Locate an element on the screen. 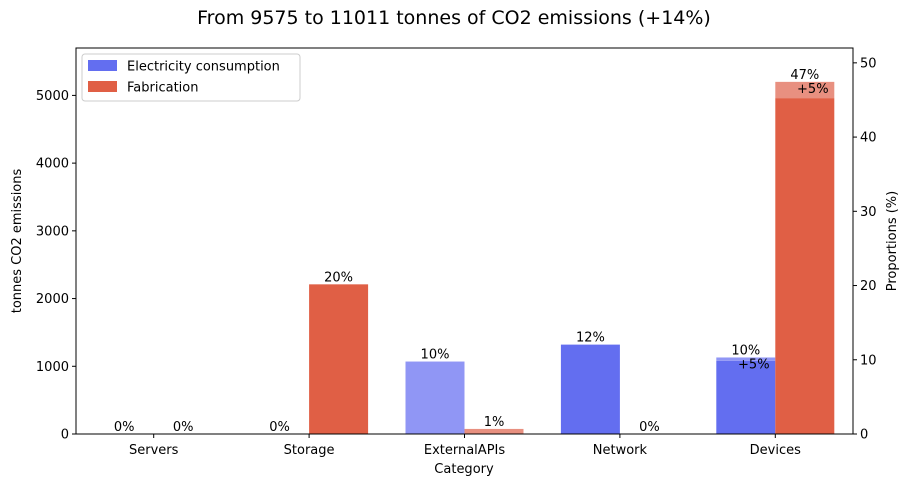  y-axis-label: tonnes CO2 emissions is located at coordinates (17, 241).